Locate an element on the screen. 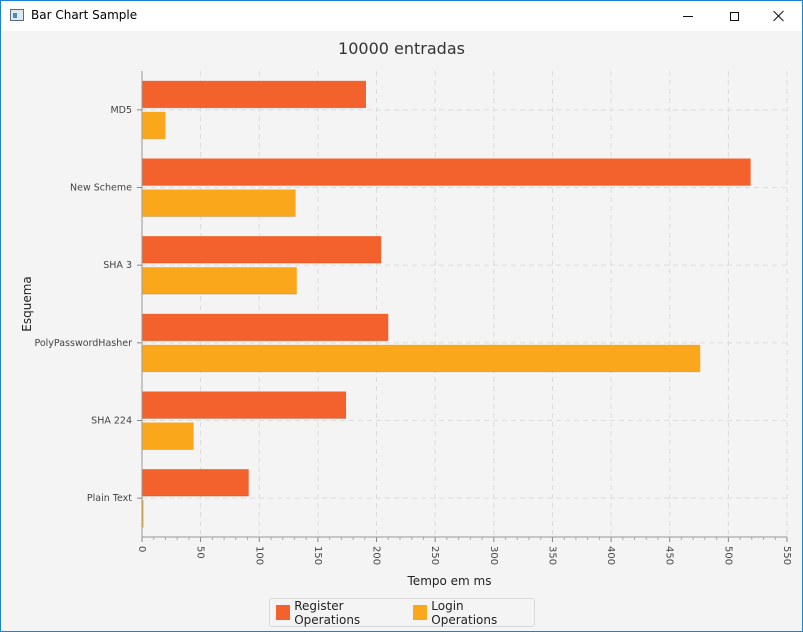 Image resolution: width=803 pixels, height=632 pixels. chart-legend: Register Operations Login Operations is located at coordinates (402, 612).